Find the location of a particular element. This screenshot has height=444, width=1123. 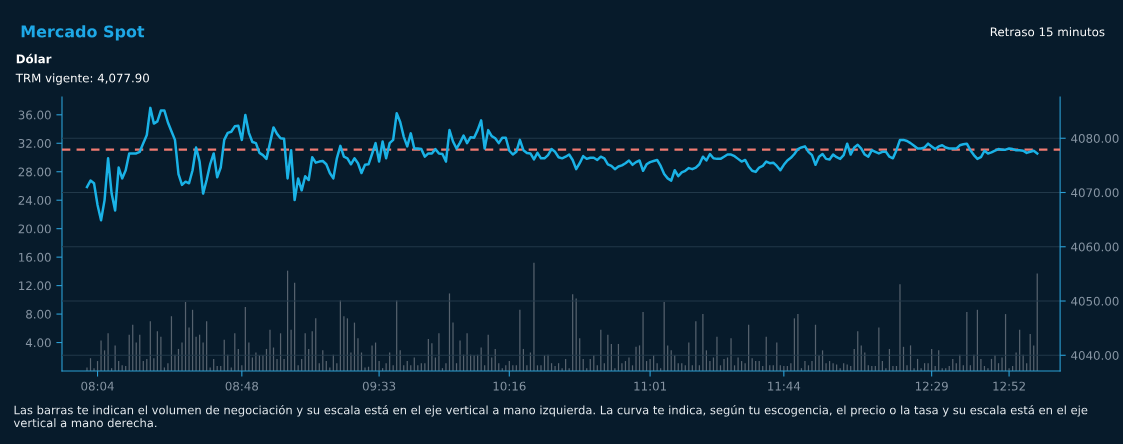

y-tick-label: 28.00 is located at coordinates (34, 172).